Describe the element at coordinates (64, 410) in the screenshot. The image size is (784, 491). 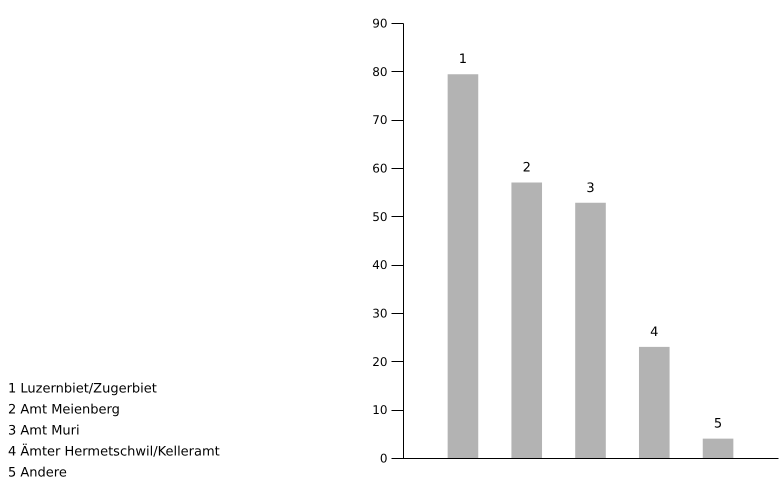
I see `text: 2 Amt Meienberg` at that location.